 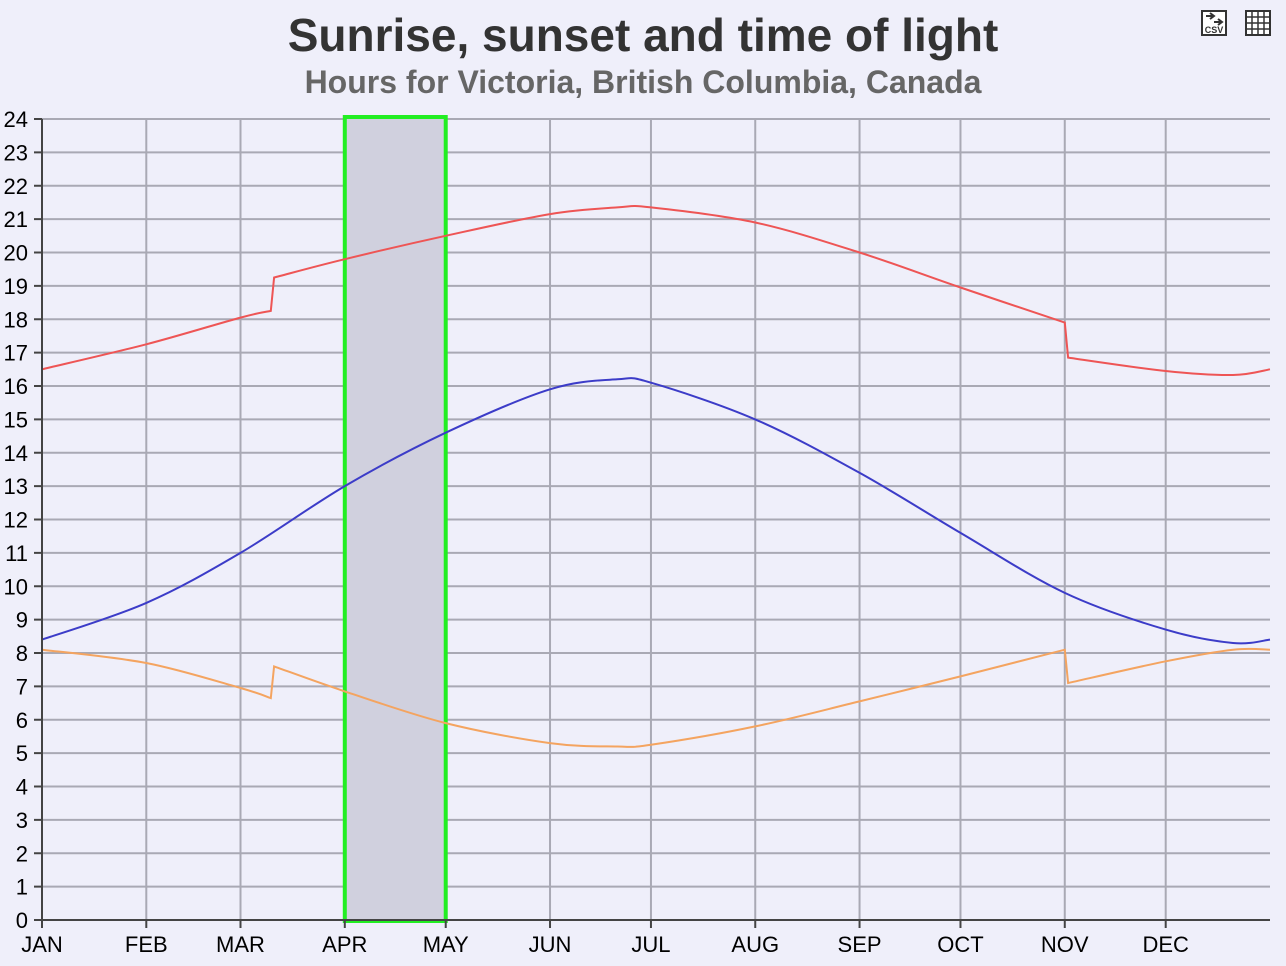 What do you see at coordinates (550, 944) in the screenshot?
I see `x-tick-label: JUN` at bounding box center [550, 944].